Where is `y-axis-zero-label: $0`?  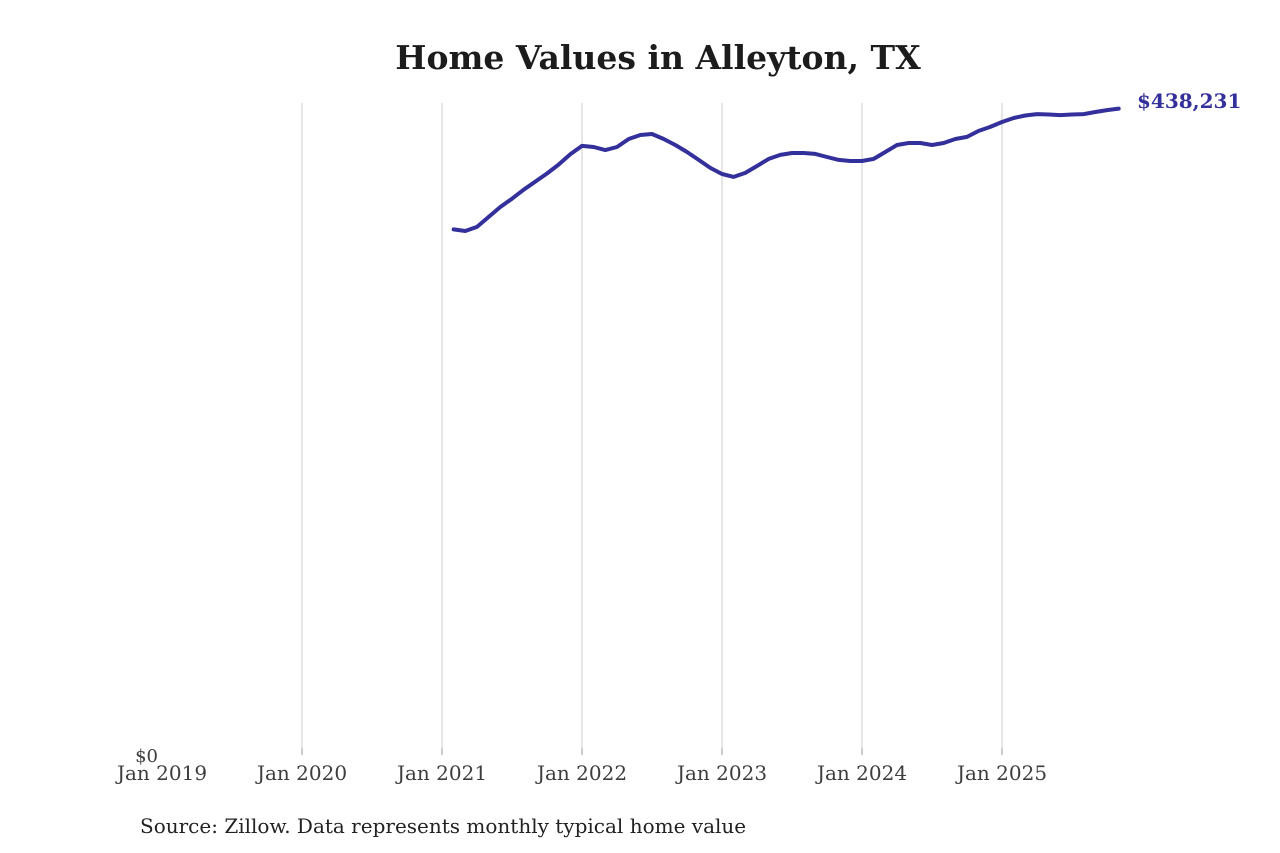
y-axis-zero-label: $0 is located at coordinates (146, 756).